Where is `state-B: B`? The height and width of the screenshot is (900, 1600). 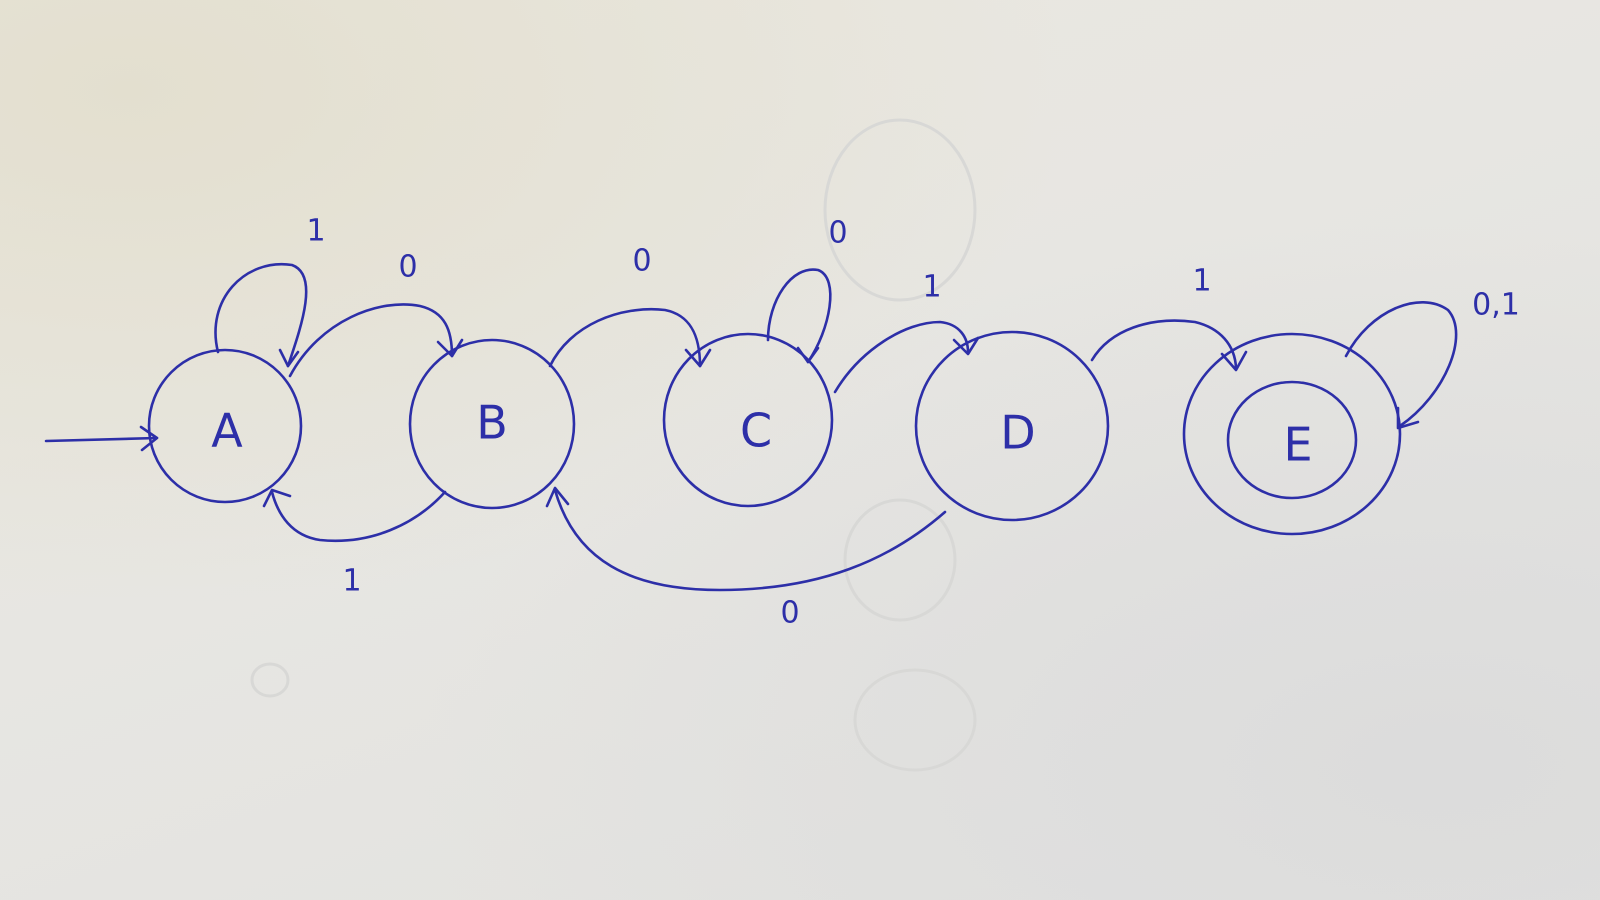 state-B: B is located at coordinates (492, 424).